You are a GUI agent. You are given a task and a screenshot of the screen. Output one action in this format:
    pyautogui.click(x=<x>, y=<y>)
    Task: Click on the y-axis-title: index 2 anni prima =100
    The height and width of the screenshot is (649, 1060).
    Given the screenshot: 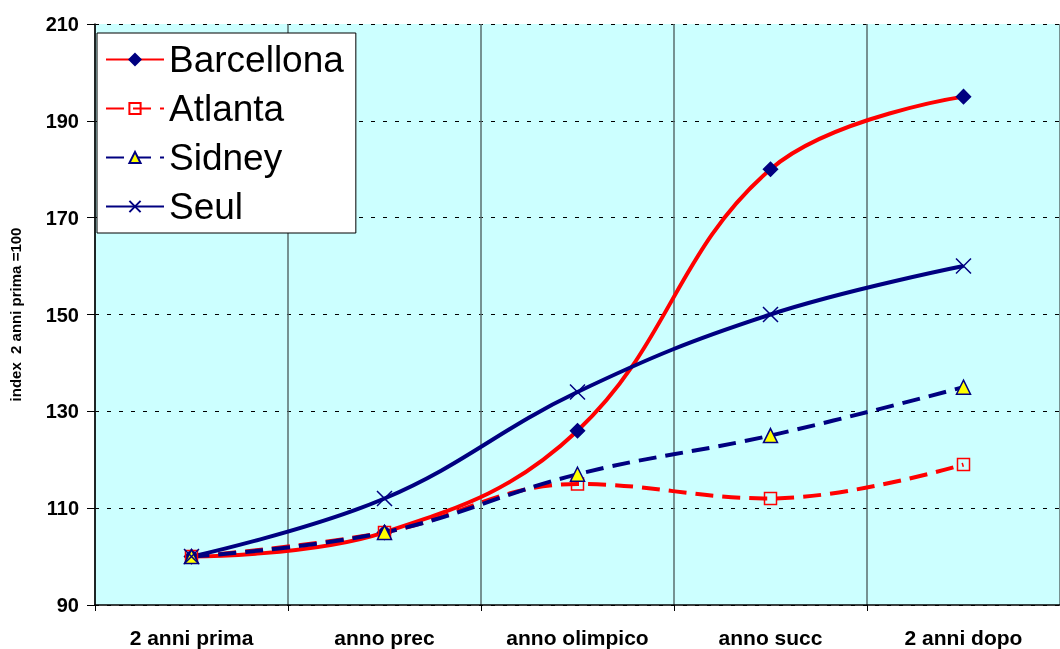 What is the action you would take?
    pyautogui.click(x=15, y=314)
    